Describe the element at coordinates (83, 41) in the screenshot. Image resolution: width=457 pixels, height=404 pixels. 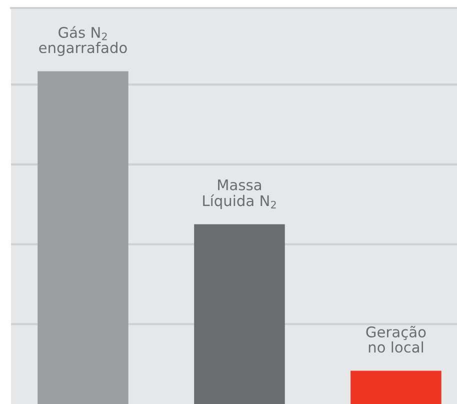
I see `x-tick-label: Gás N$_{2}$ engarrafado` at that location.